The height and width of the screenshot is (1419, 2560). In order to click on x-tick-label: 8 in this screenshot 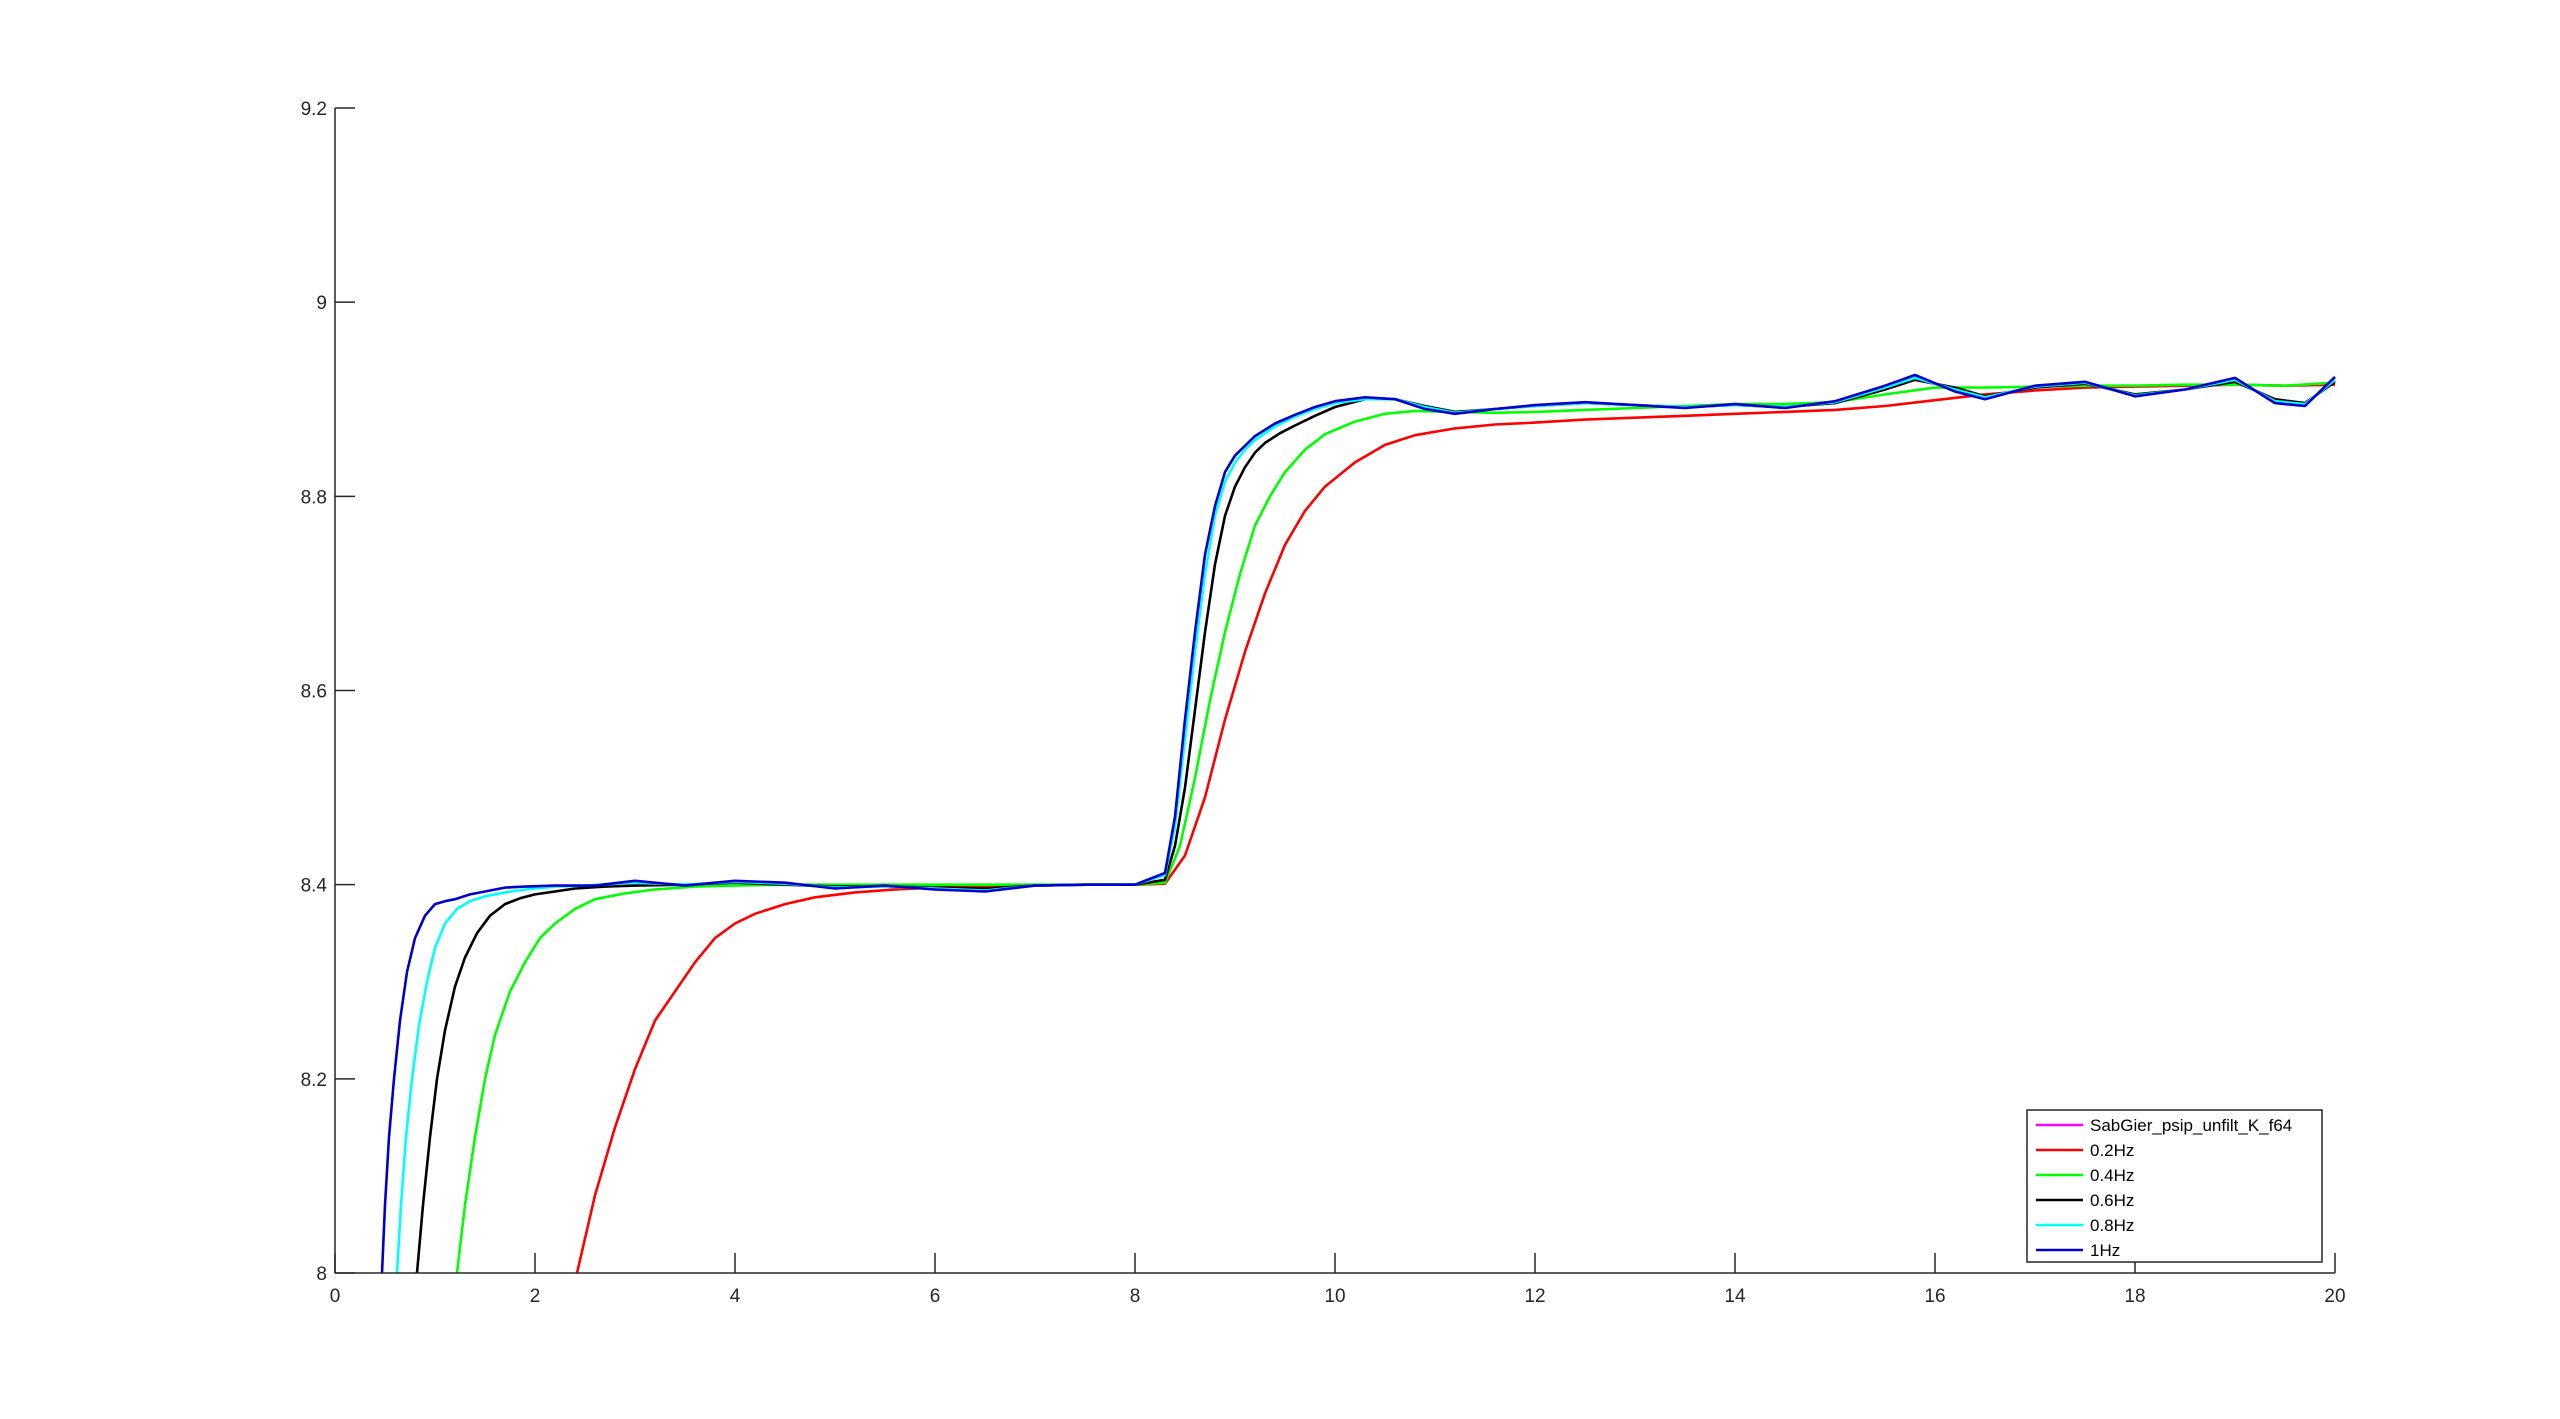, I will do `click(1135, 1296)`.